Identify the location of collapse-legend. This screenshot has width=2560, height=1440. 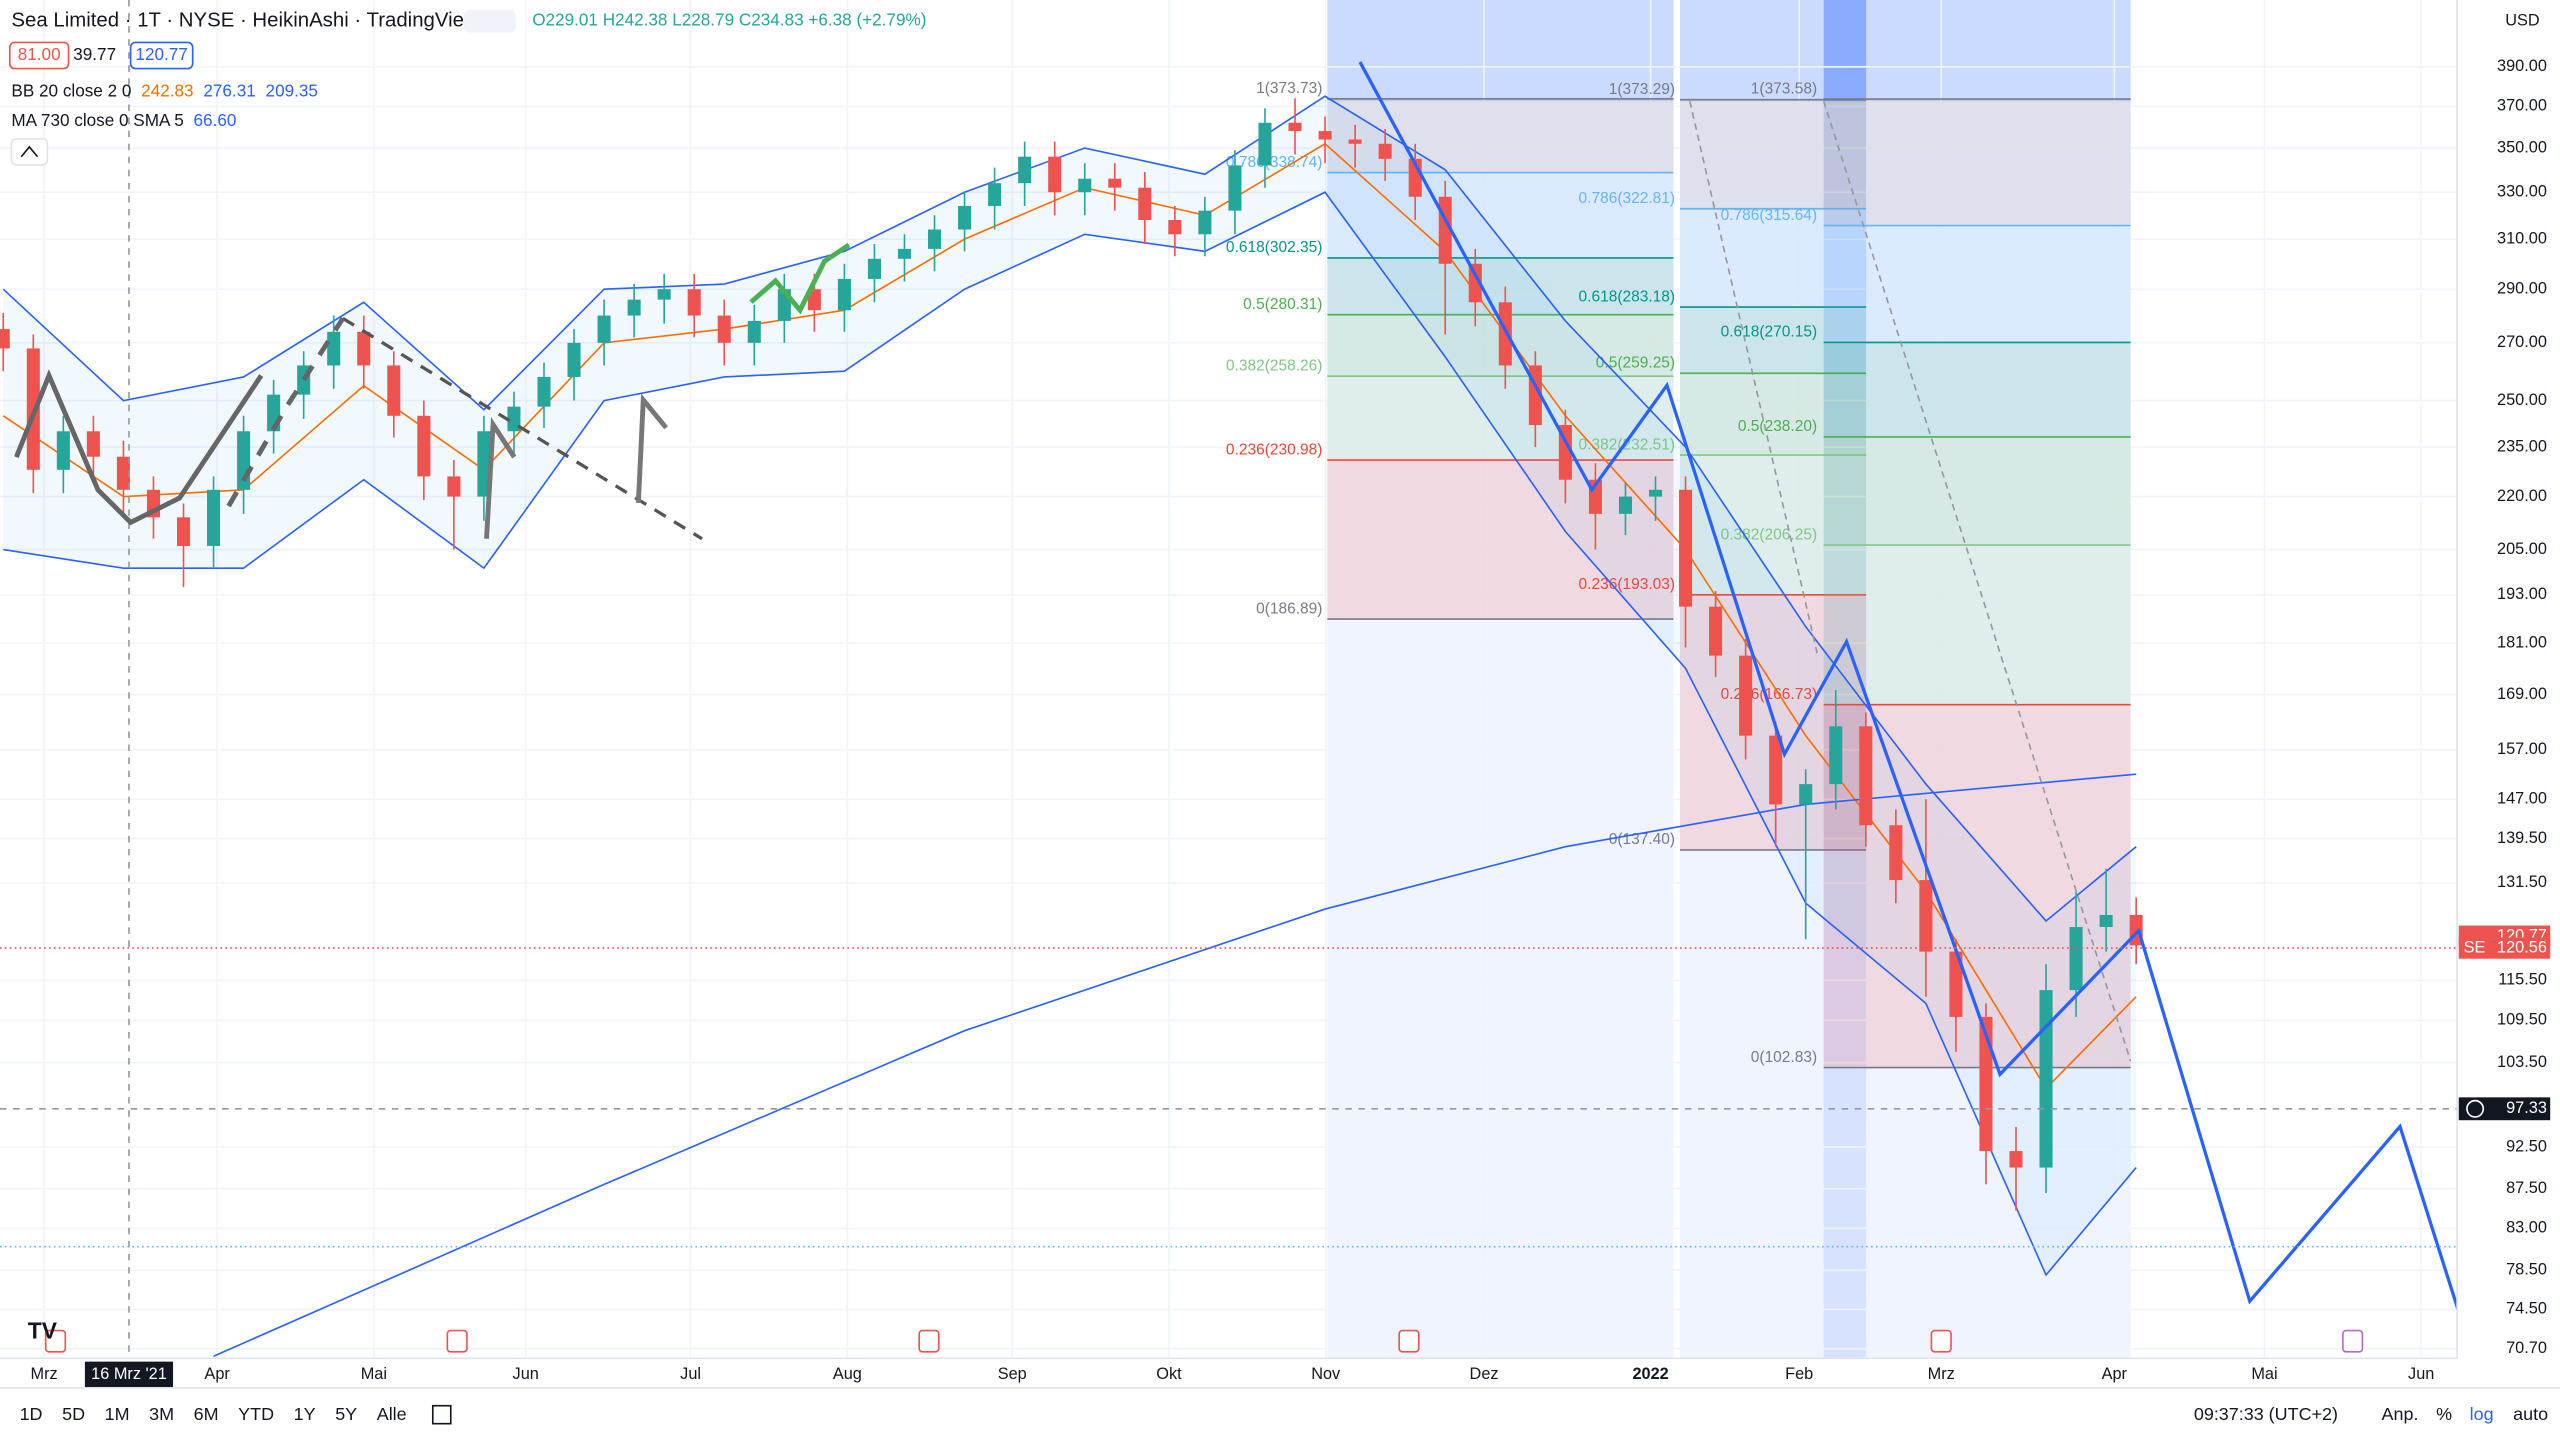
(29, 151).